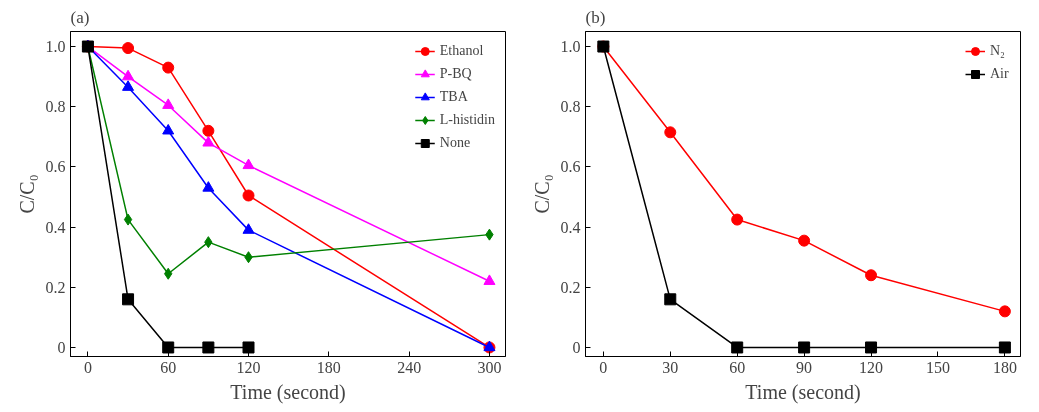 This screenshot has width=1039, height=412. I want to click on x-tick-label: 300, so click(489, 367).